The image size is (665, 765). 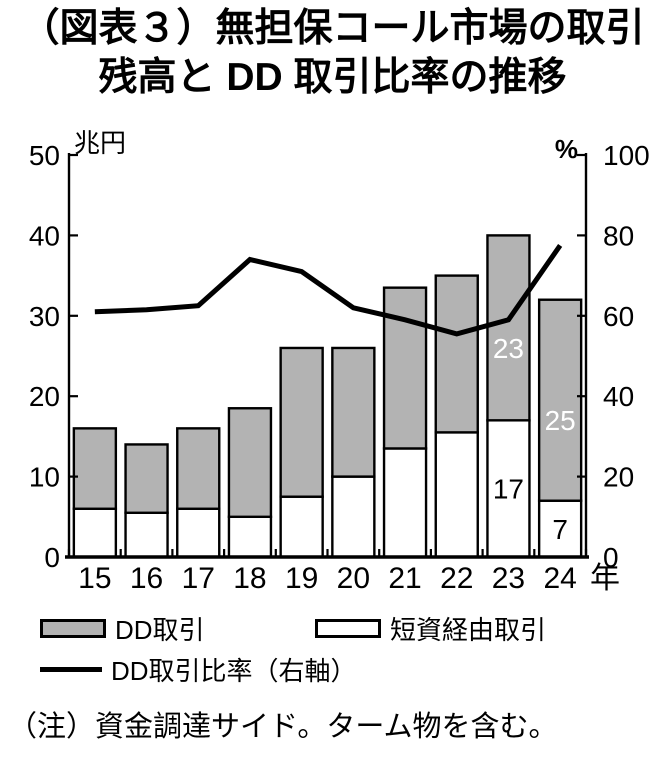 I want to click on x-label-24: 24, so click(x=559, y=578).